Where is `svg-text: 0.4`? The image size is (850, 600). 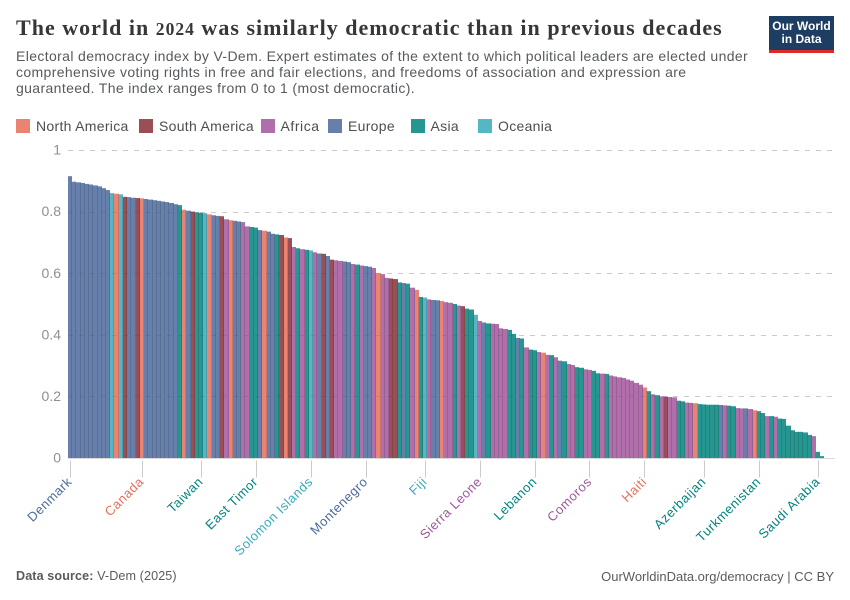 svg-text: 0.4 is located at coordinates (52, 334).